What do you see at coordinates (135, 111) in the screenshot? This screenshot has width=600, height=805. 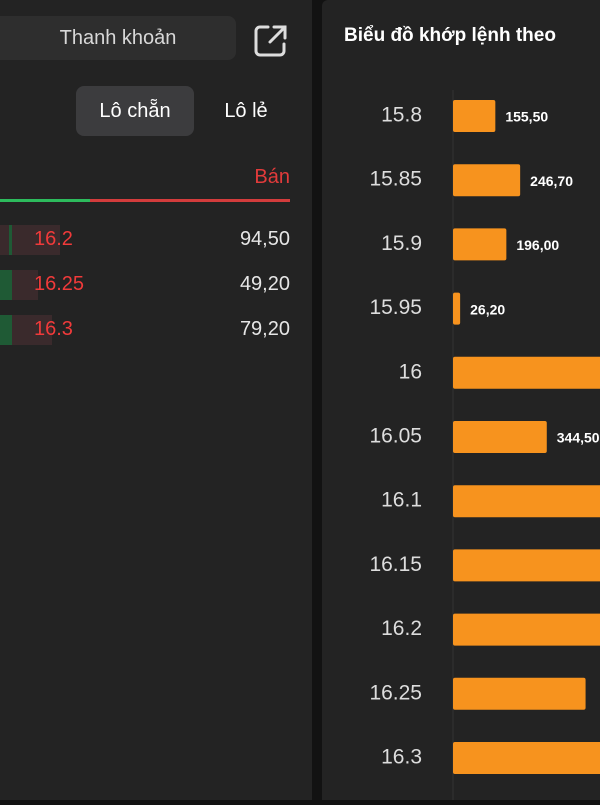 I see `button: Lô chẵn` at bounding box center [135, 111].